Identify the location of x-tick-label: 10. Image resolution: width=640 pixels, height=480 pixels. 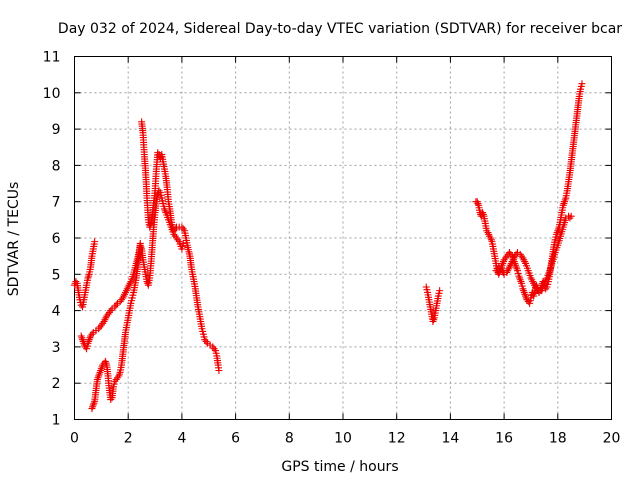
(343, 439).